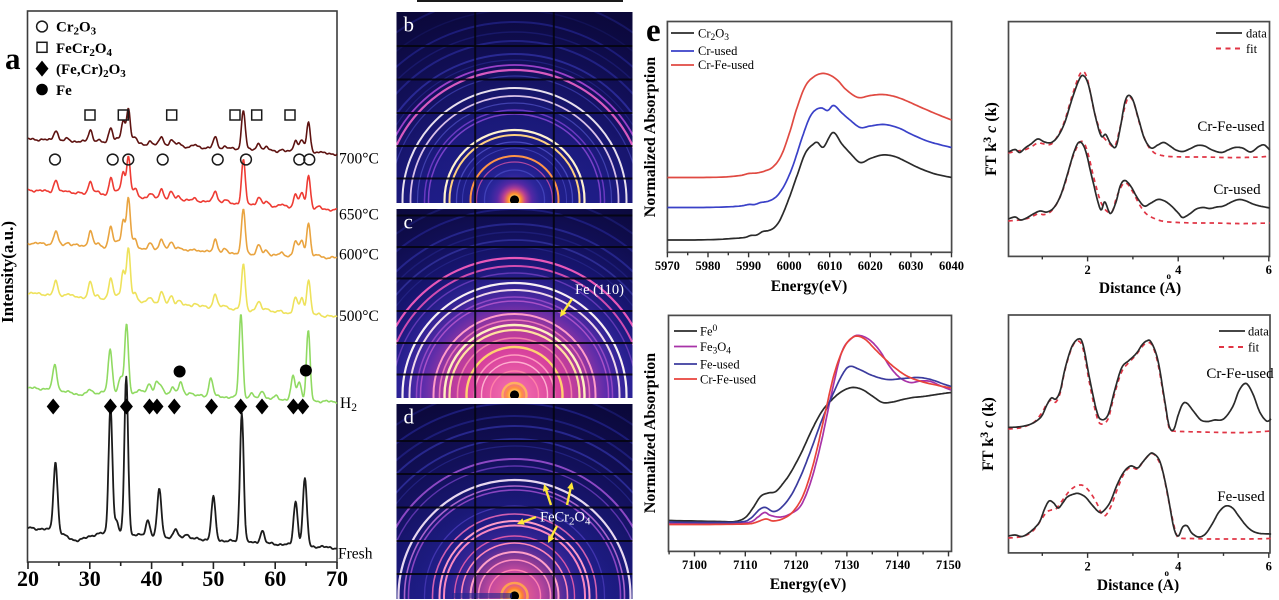 Image resolution: width=1279 pixels, height=600 pixels. Describe the element at coordinates (275, 578) in the screenshot. I see `svg-text: 60` at that location.